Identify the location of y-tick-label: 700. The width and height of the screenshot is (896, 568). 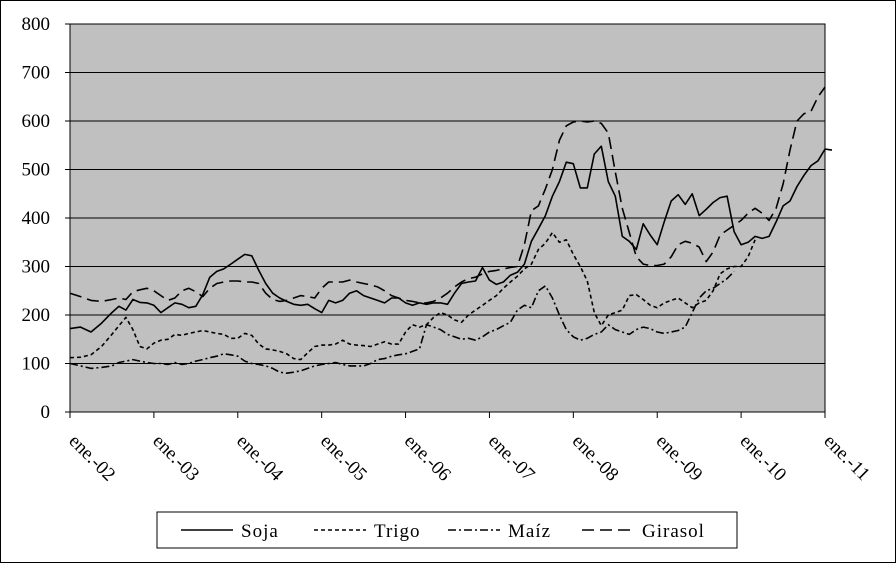
(36, 73).